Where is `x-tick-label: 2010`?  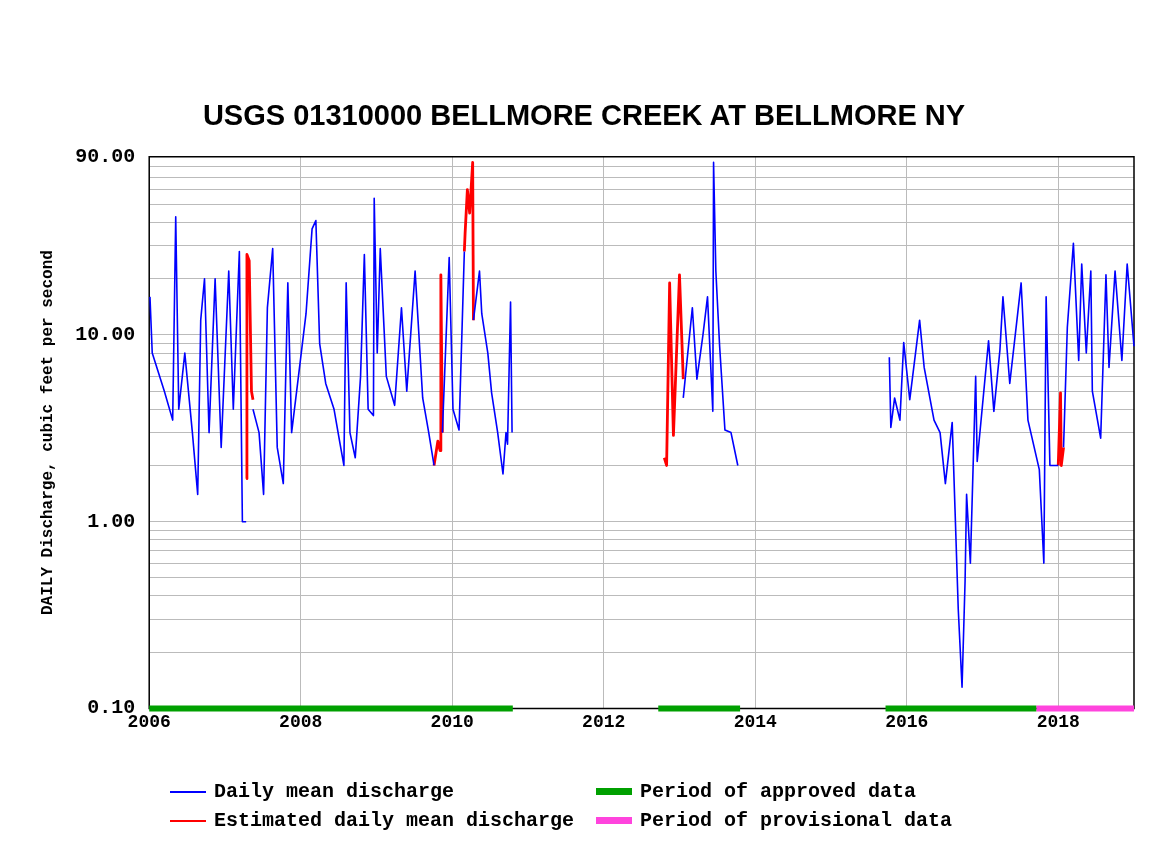 x-tick-label: 2010 is located at coordinates (452, 721).